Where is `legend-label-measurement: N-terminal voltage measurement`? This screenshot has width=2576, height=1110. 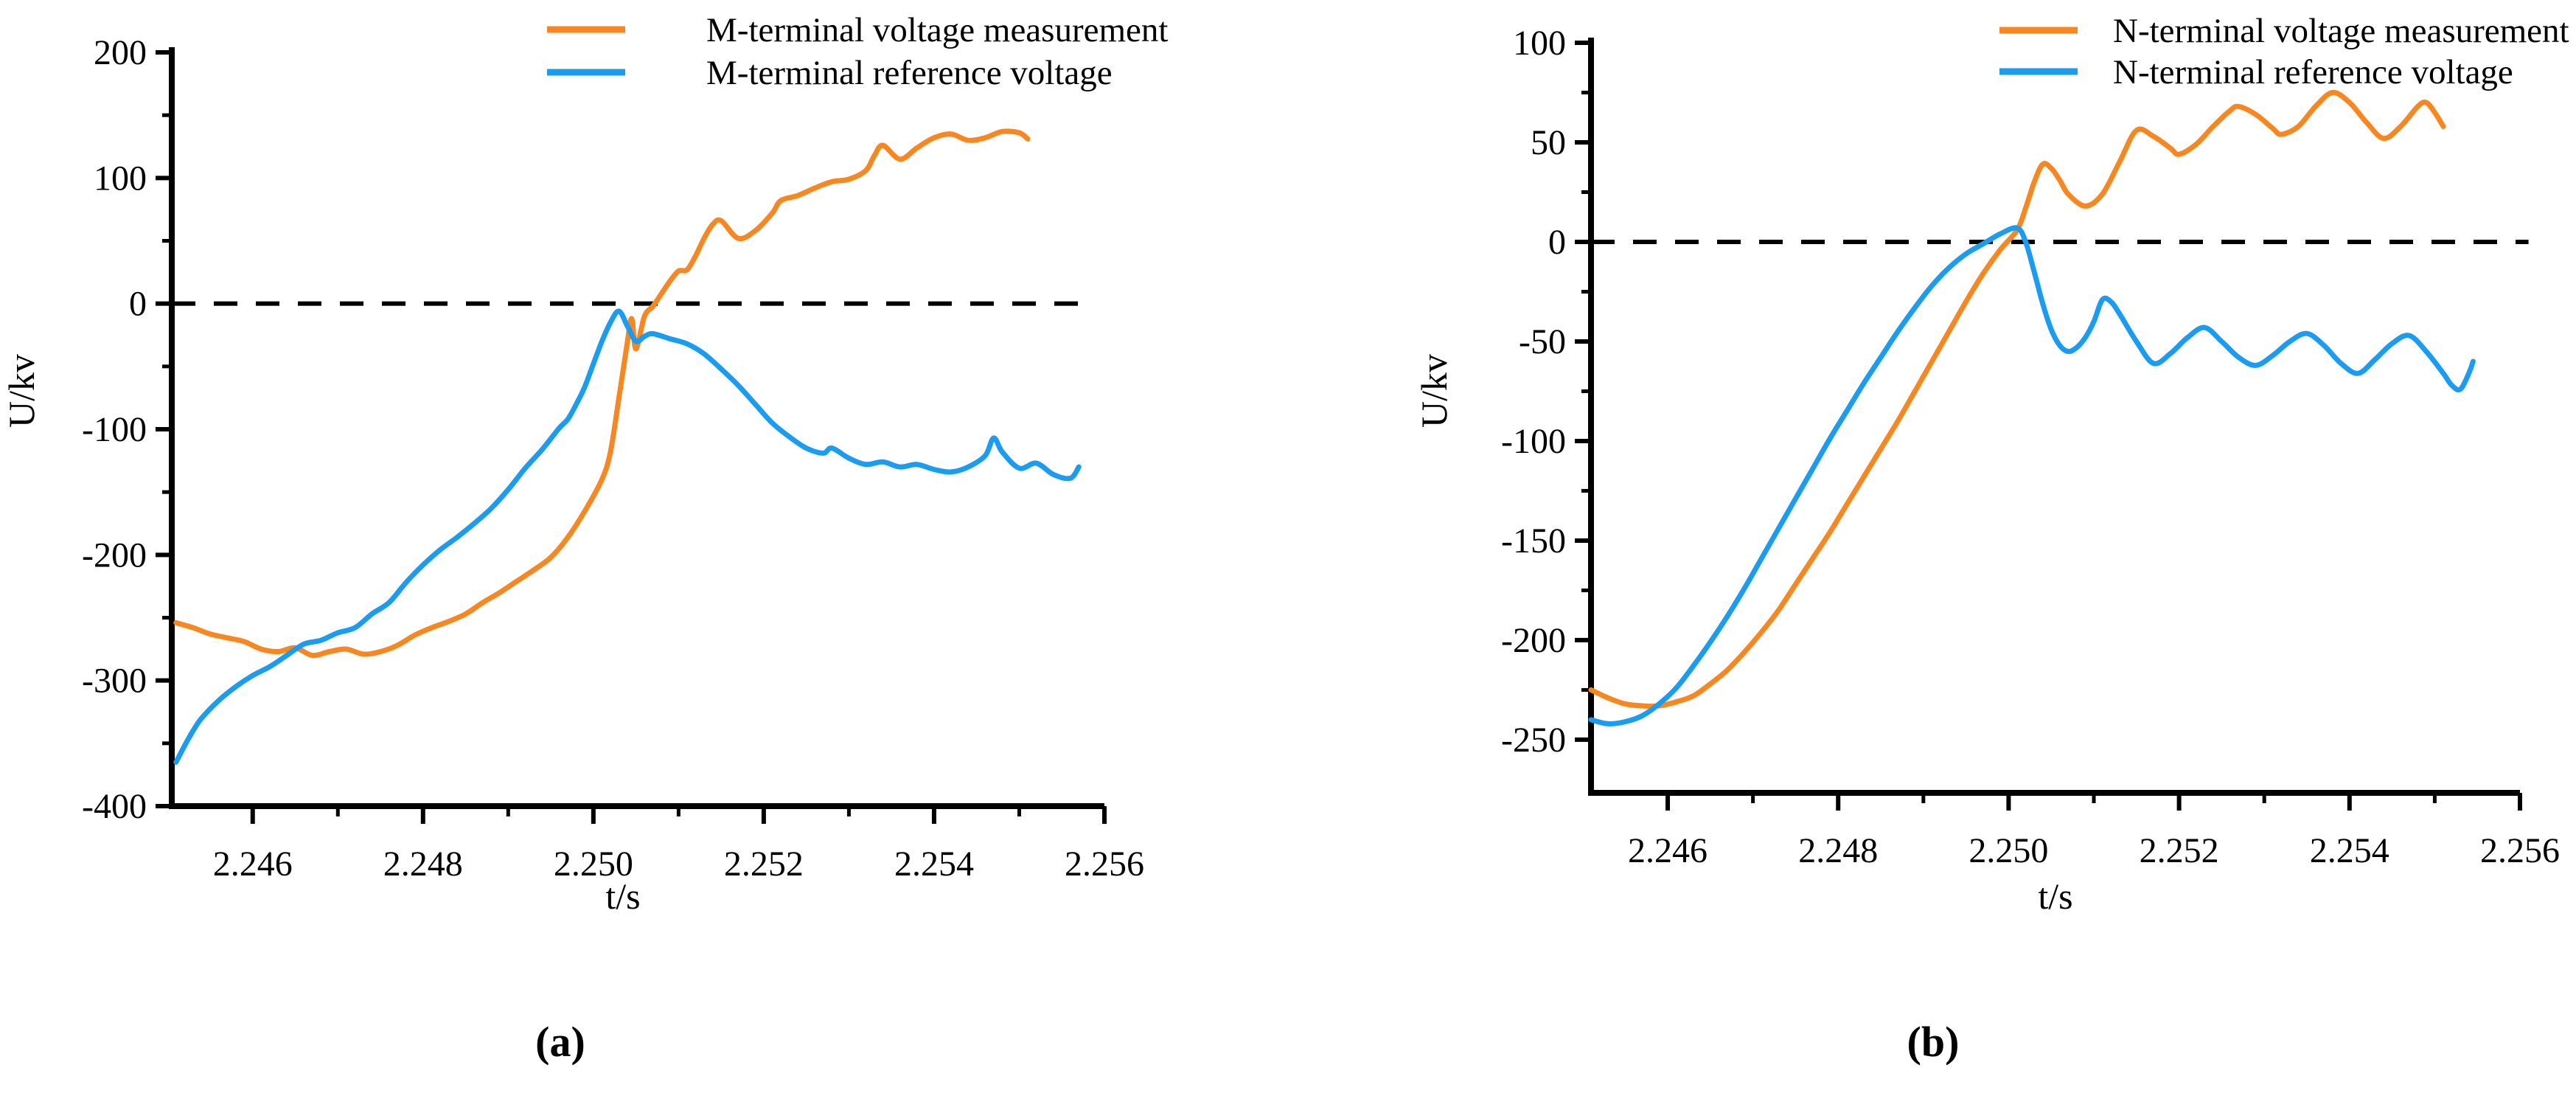 legend-label-measurement: N-terminal voltage measurement is located at coordinates (2341, 31).